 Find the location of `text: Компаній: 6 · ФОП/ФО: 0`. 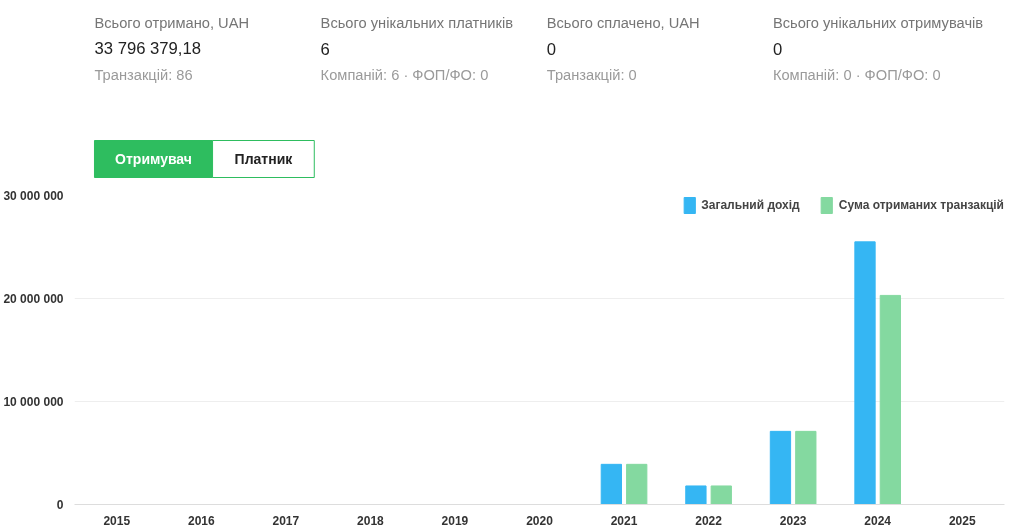

text: Компаній: 6 · ФОП/ФО: 0 is located at coordinates (404, 74).